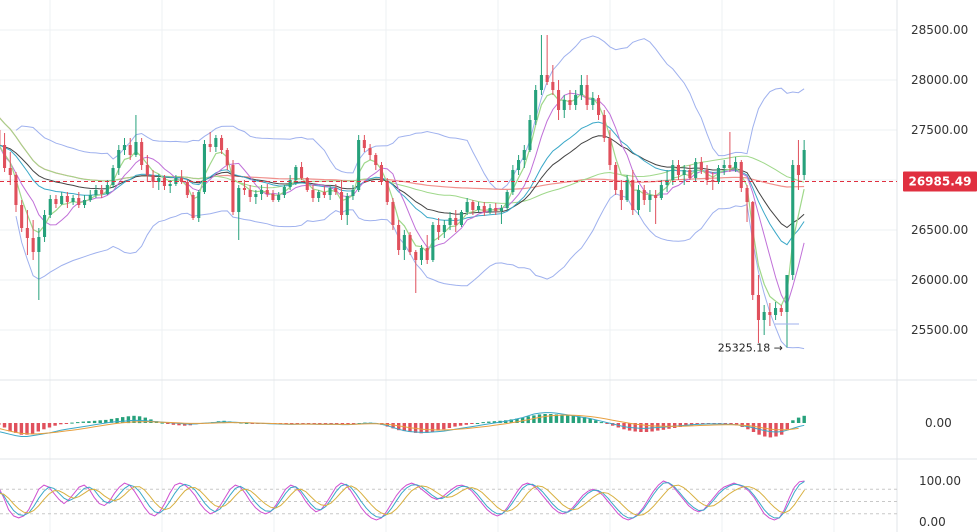  What do you see at coordinates (940, 181) in the screenshot?
I see `current-price-tag` at bounding box center [940, 181].